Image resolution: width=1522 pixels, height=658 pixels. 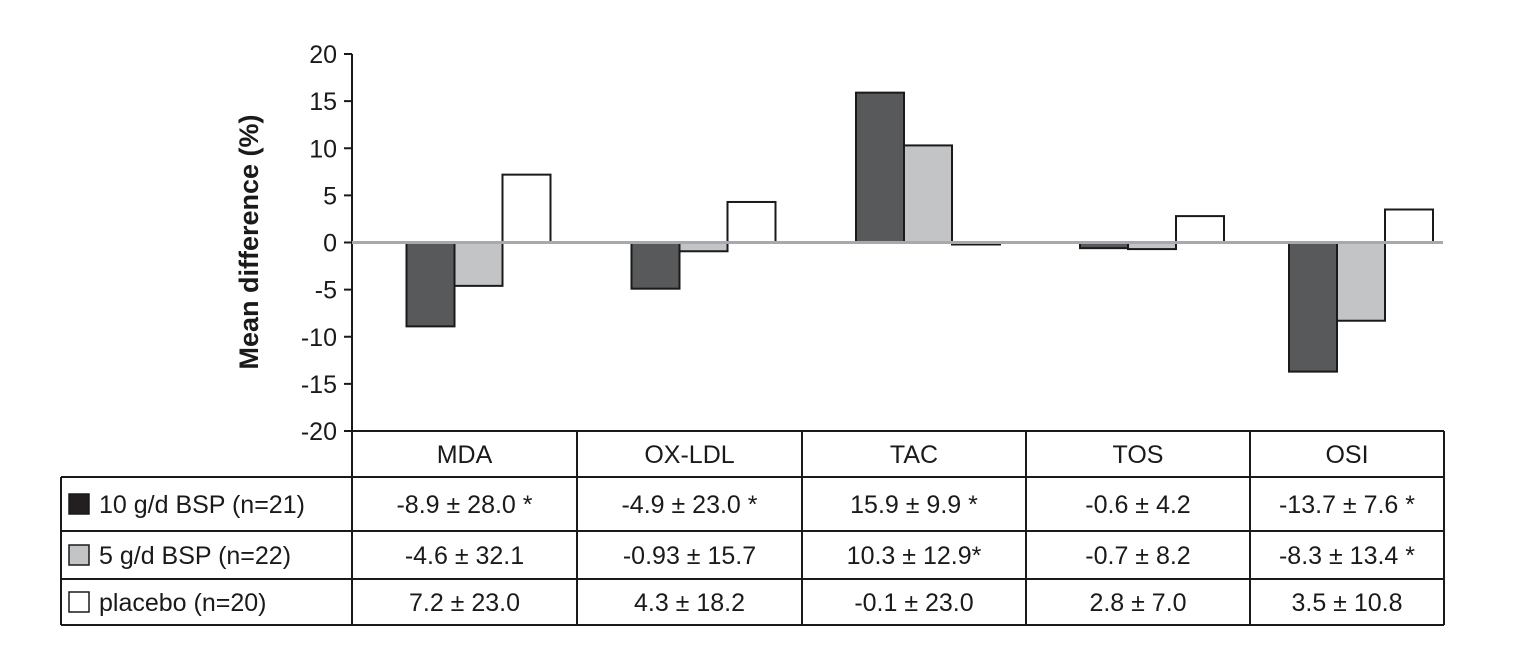 What do you see at coordinates (323, 149) in the screenshot?
I see `y-tick-label: 10` at bounding box center [323, 149].